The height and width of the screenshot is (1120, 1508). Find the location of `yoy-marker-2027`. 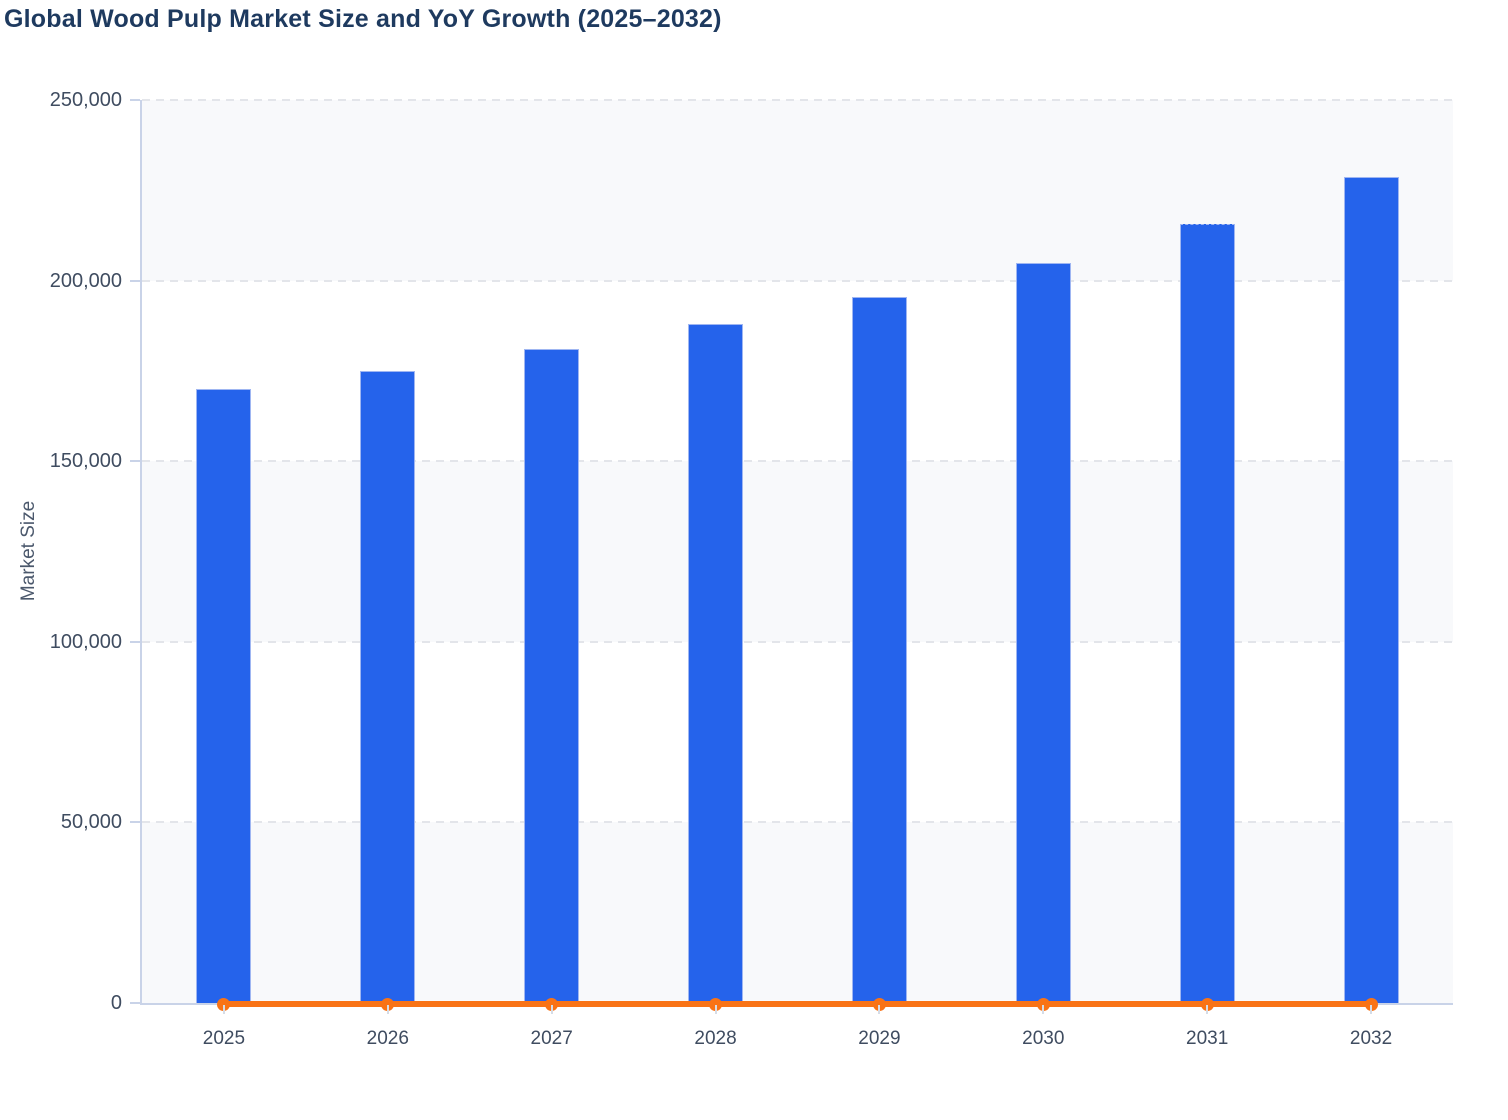

yoy-marker-2027 is located at coordinates (552, 1004).